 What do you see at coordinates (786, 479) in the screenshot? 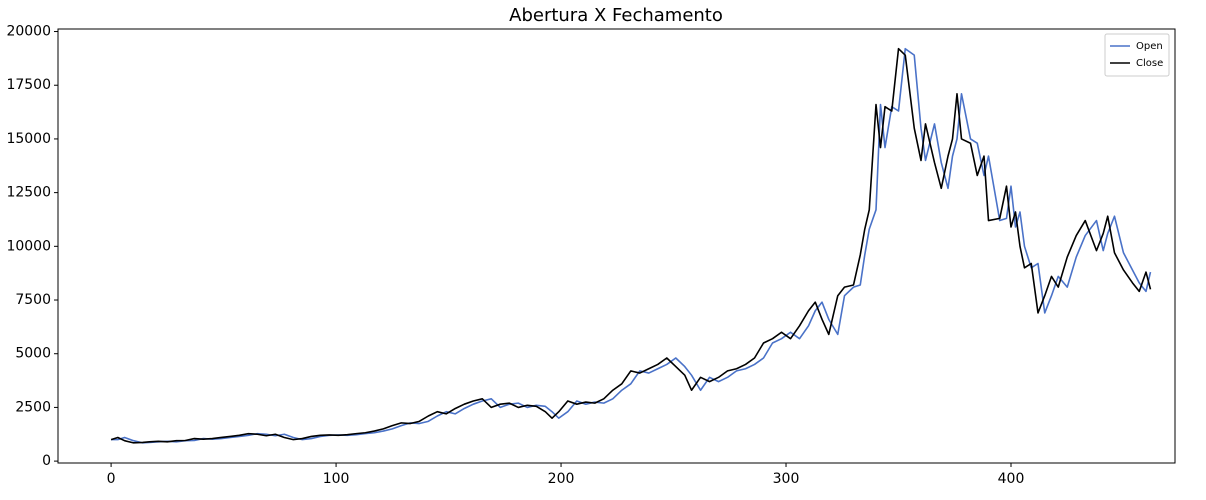
I see `x-tick-label: 300` at bounding box center [786, 479].